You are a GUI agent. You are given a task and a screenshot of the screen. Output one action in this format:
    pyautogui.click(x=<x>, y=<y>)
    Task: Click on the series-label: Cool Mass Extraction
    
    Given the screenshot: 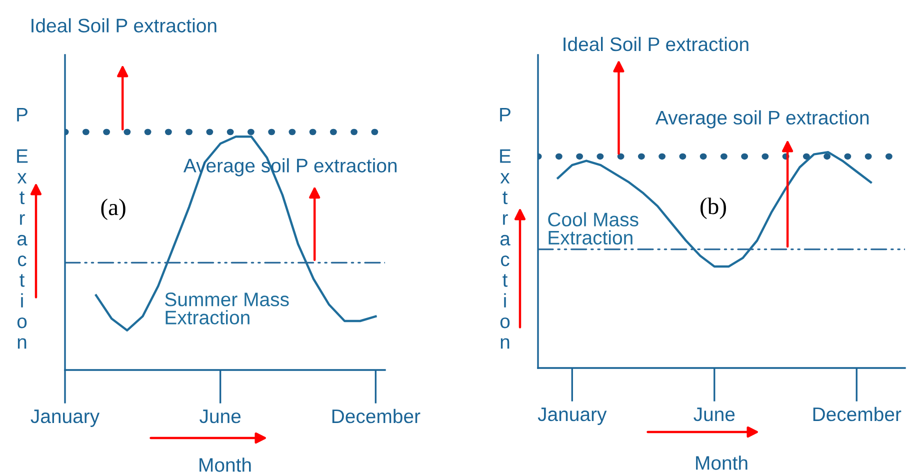 What is the action you would take?
    pyautogui.click(x=593, y=228)
    